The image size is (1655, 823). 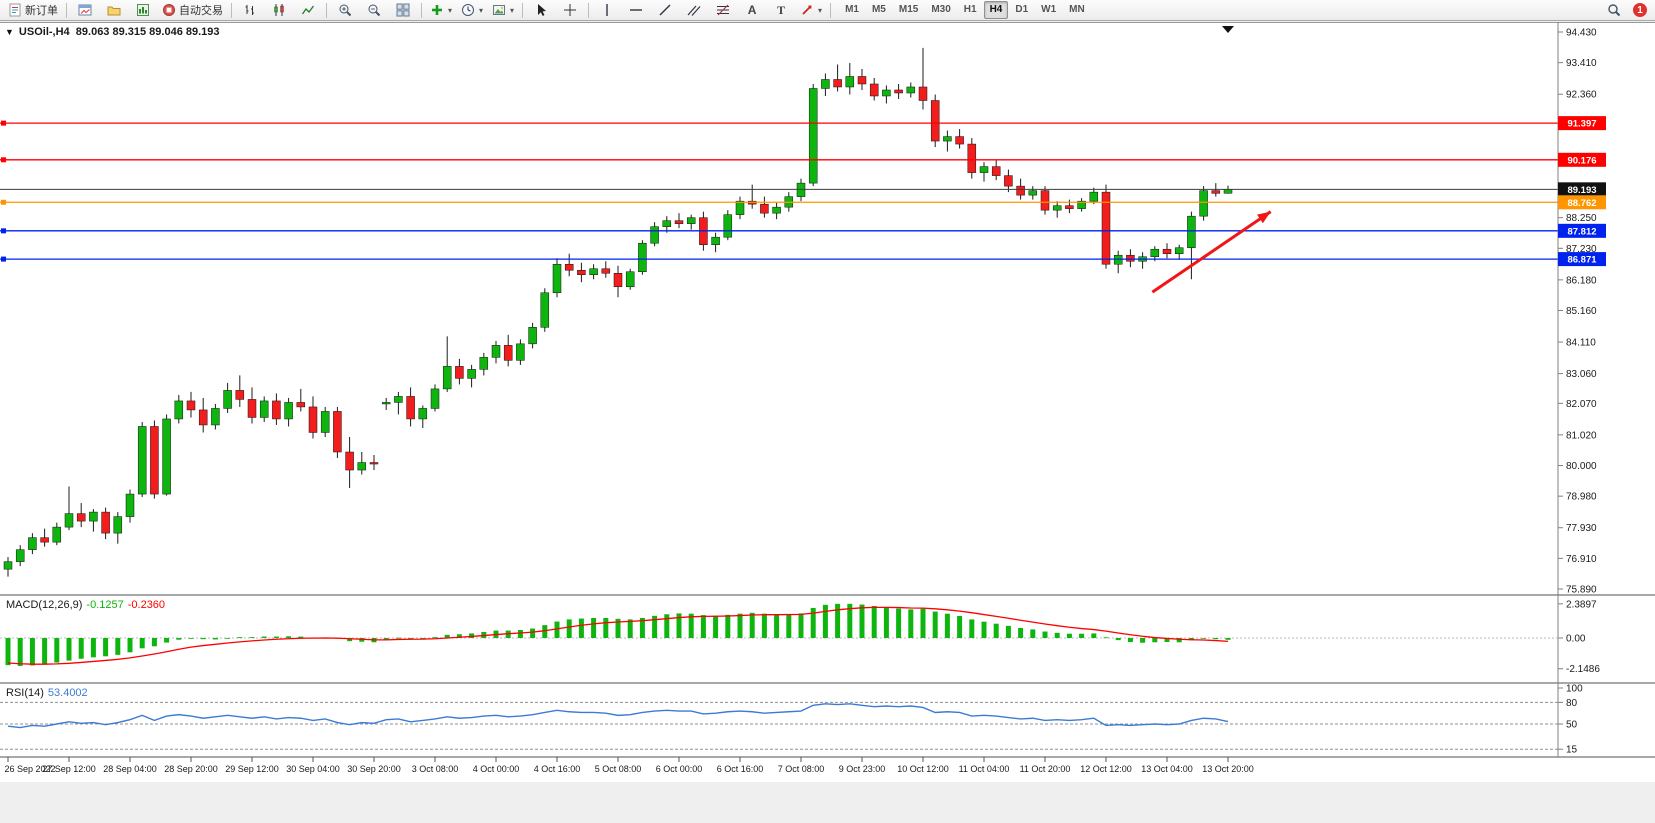 What do you see at coordinates (1581, 124) in the screenshot?
I see `svg-text: 91.397` at bounding box center [1581, 124].